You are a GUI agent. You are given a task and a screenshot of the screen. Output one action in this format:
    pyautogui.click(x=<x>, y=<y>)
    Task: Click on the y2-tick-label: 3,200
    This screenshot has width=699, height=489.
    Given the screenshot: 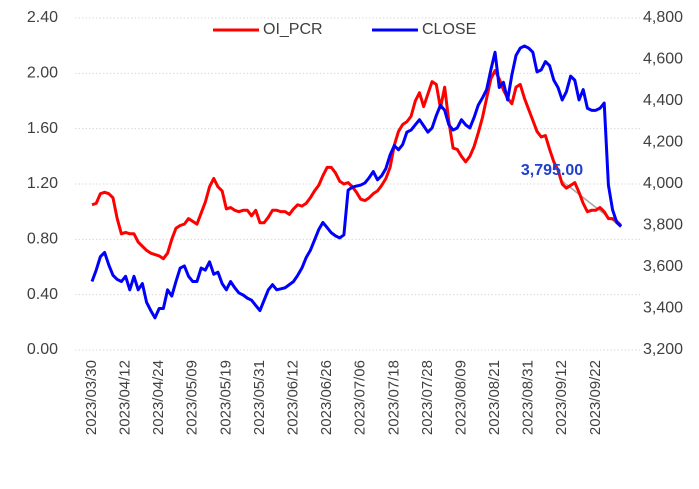 What is the action you would take?
    pyautogui.click(x=663, y=349)
    